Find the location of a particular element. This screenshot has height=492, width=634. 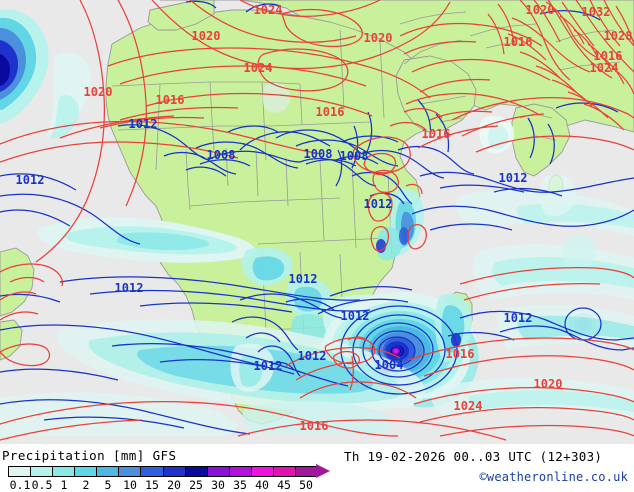

isobar-label-1016-14: 1016 is located at coordinates (436, 134).